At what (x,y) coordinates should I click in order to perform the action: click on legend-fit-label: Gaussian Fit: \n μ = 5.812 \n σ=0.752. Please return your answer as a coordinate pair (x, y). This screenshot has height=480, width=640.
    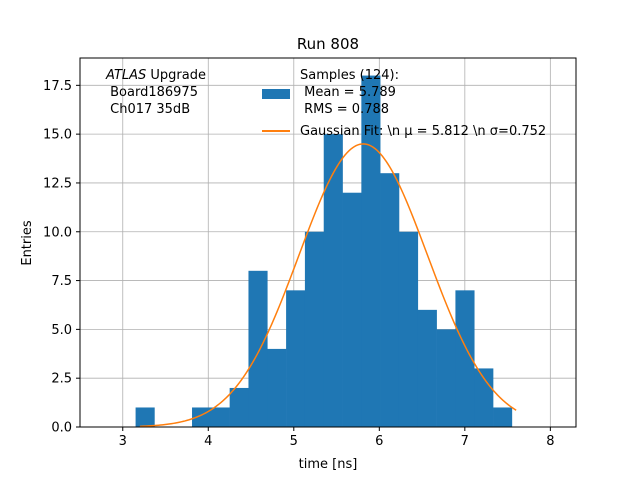
    Looking at the image, I should click on (423, 131).